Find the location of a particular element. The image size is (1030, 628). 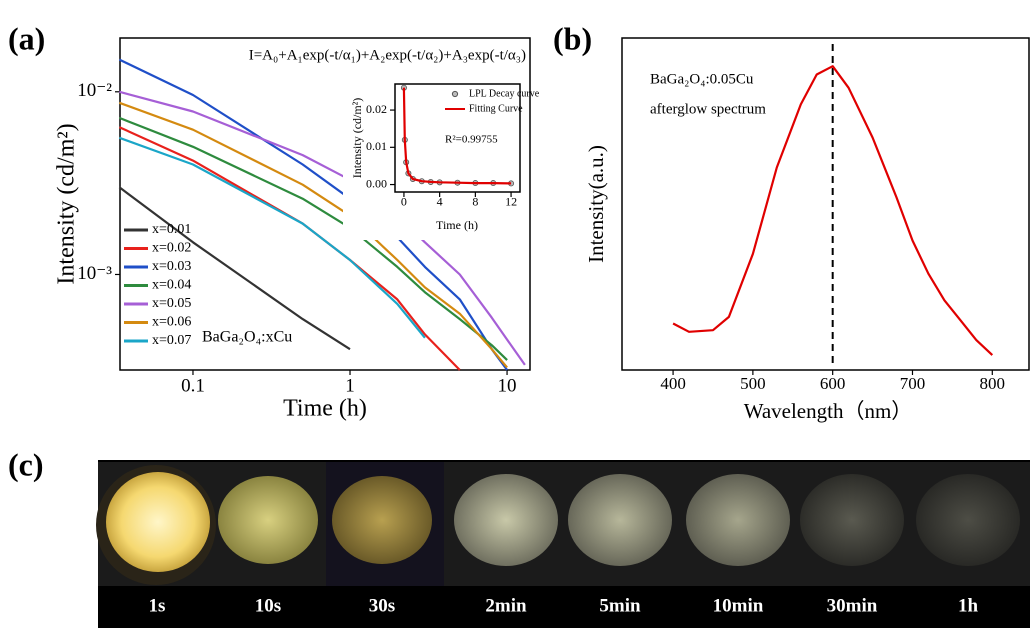

x-tick-label: 0 is located at coordinates (404, 202).